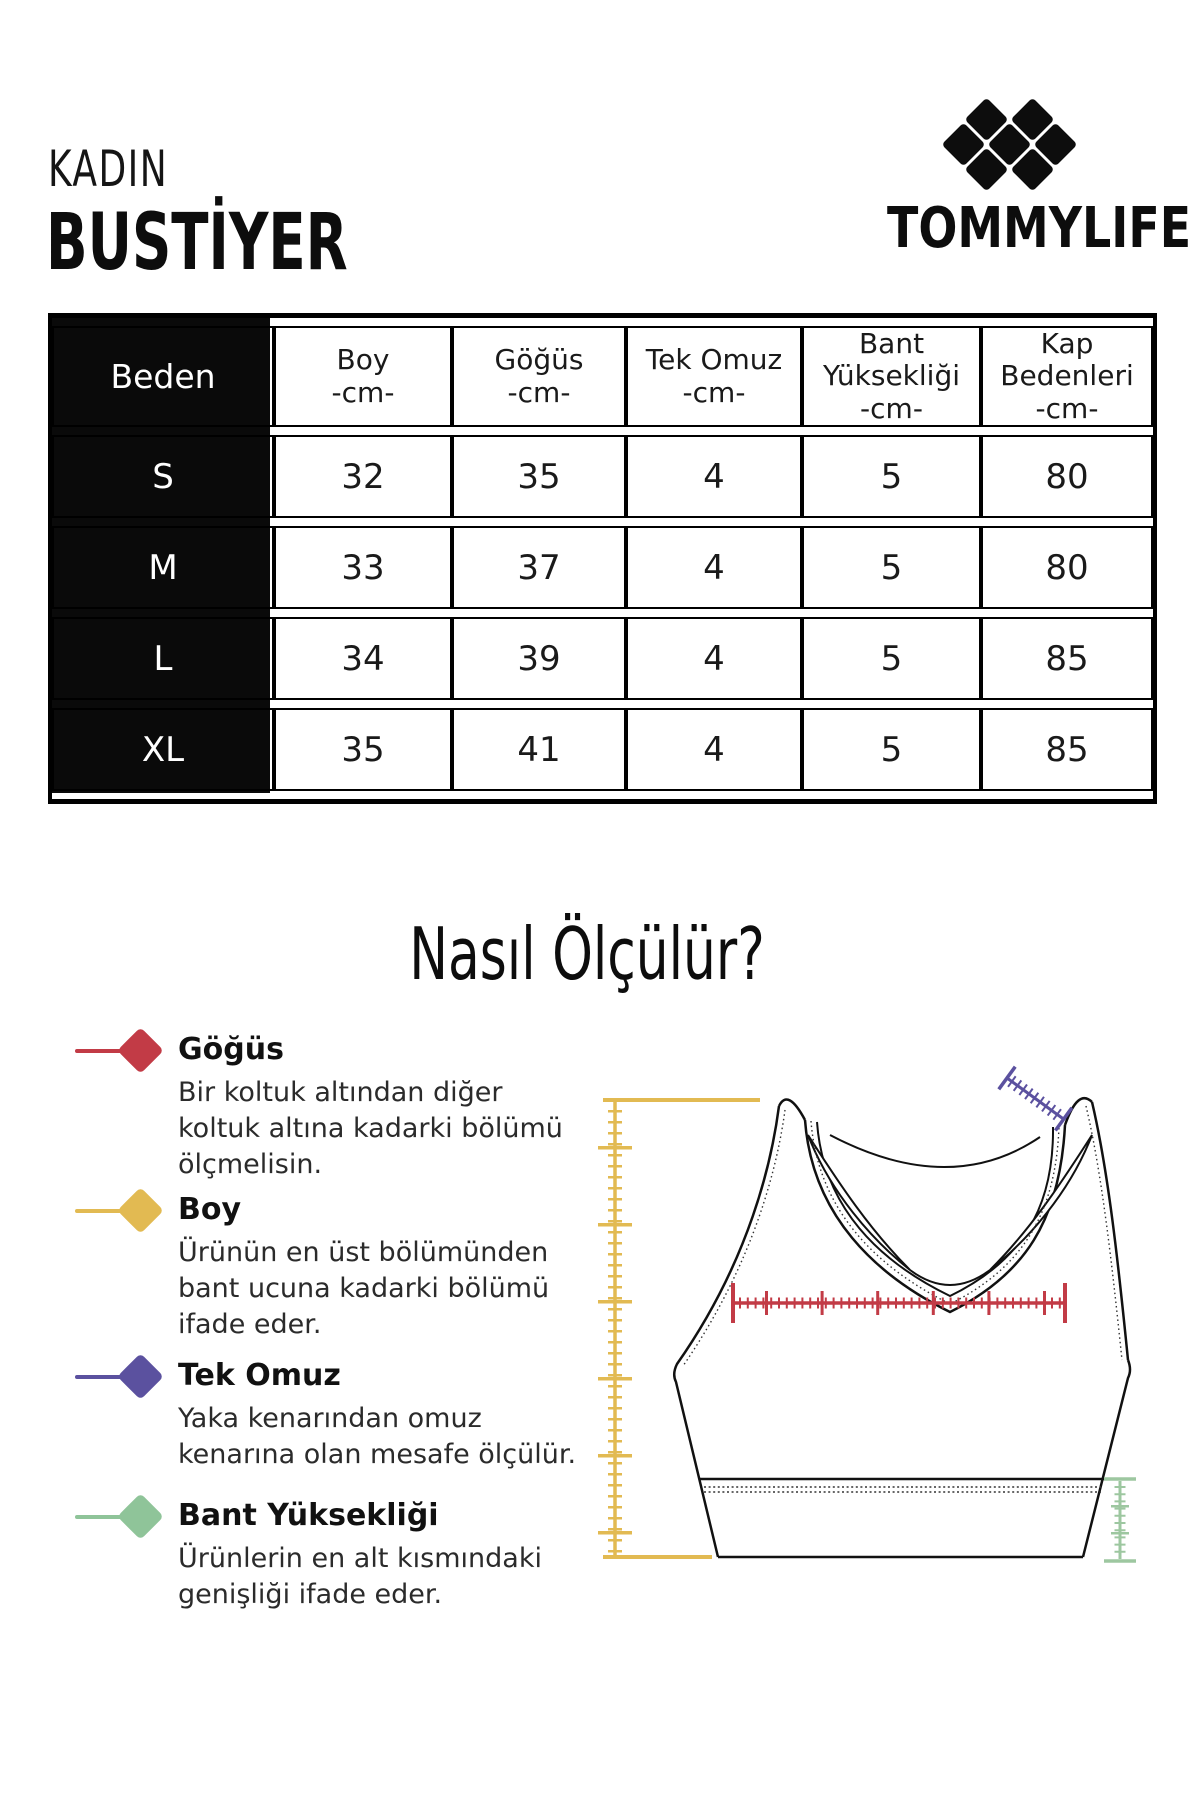  I want to click on category-title: KADIN, so click(108, 169).